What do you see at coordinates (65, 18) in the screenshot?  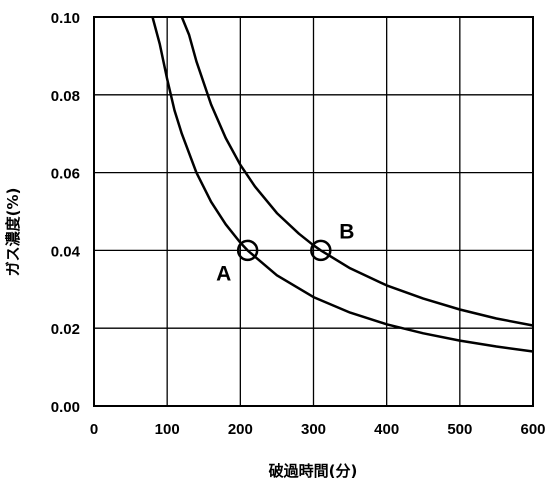 I see `y-tick-label: 0.10` at bounding box center [65, 18].